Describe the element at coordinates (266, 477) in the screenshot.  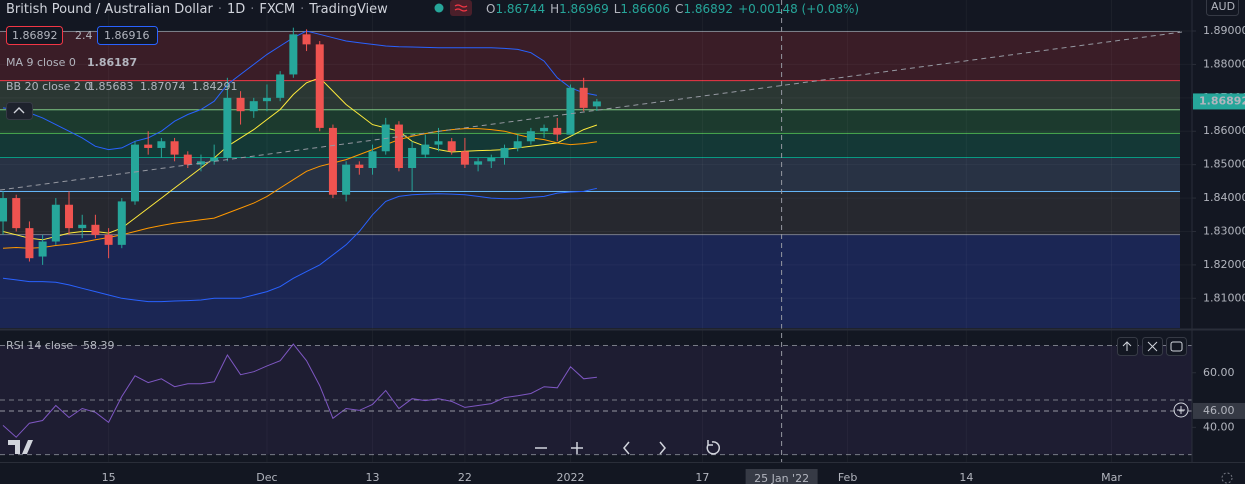
I see `x-tick-label: Dec` at that location.